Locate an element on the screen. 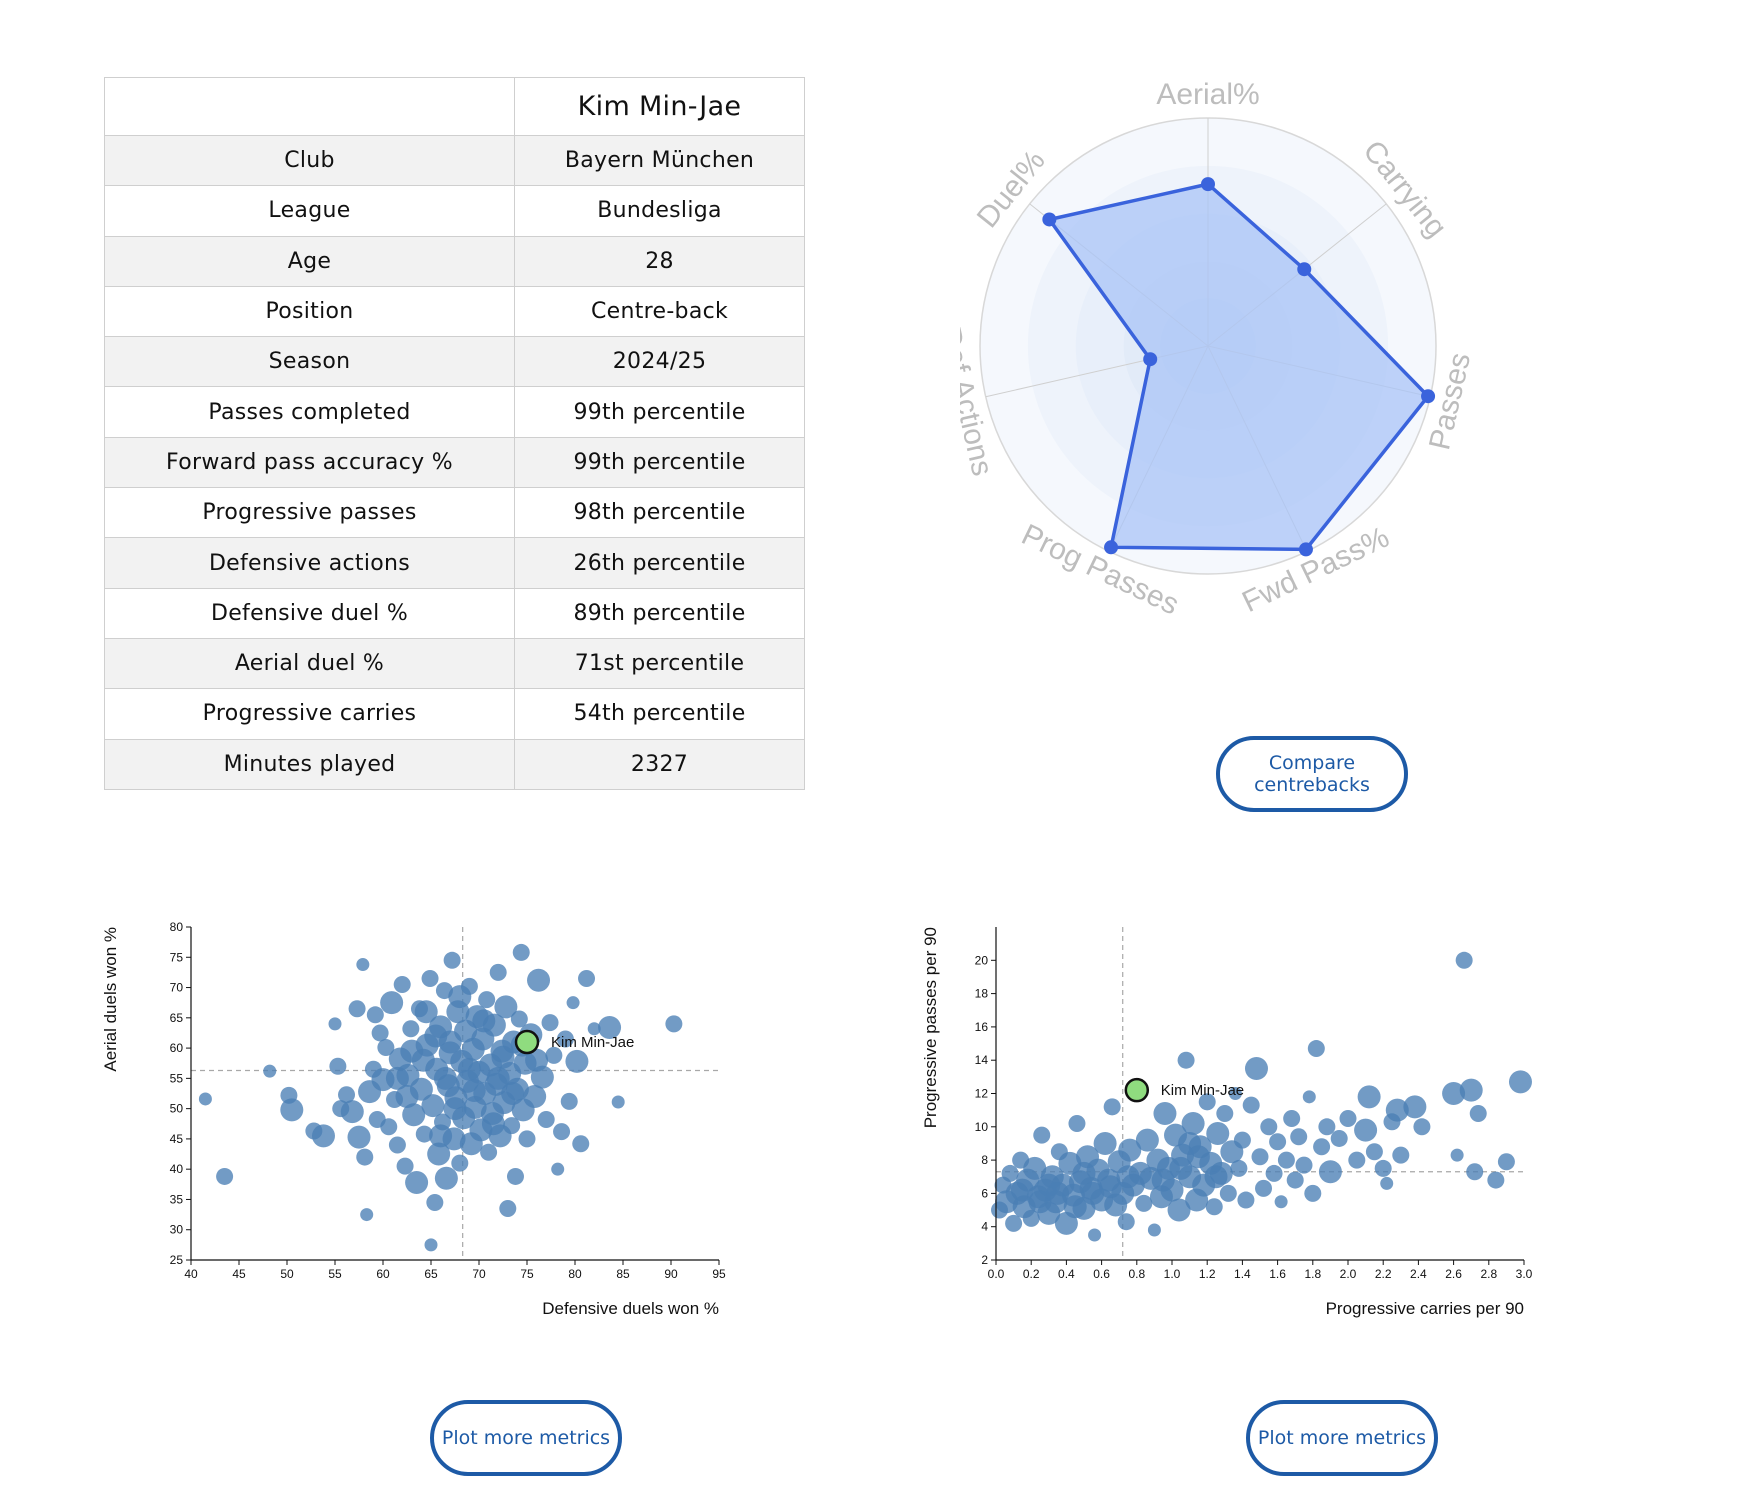 This screenshot has width=1738, height=1490. row-label: Club is located at coordinates (309, 160).